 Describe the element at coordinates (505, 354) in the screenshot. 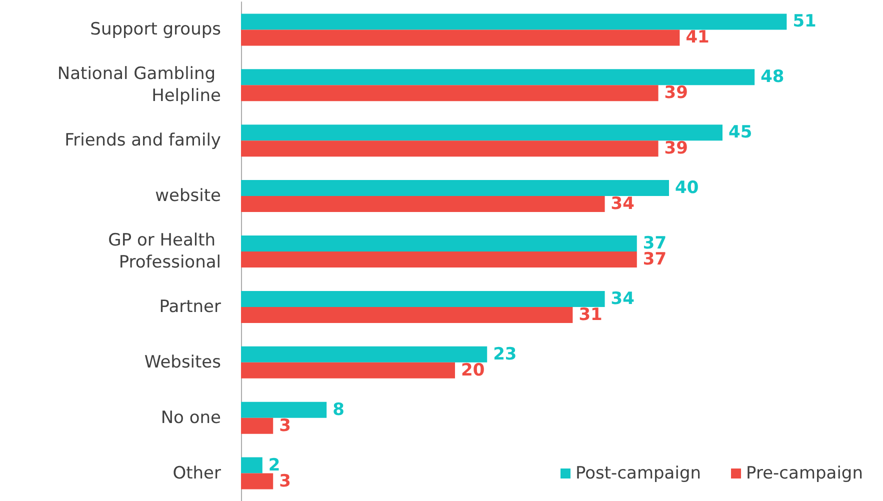

I see `data-label: 23` at that location.